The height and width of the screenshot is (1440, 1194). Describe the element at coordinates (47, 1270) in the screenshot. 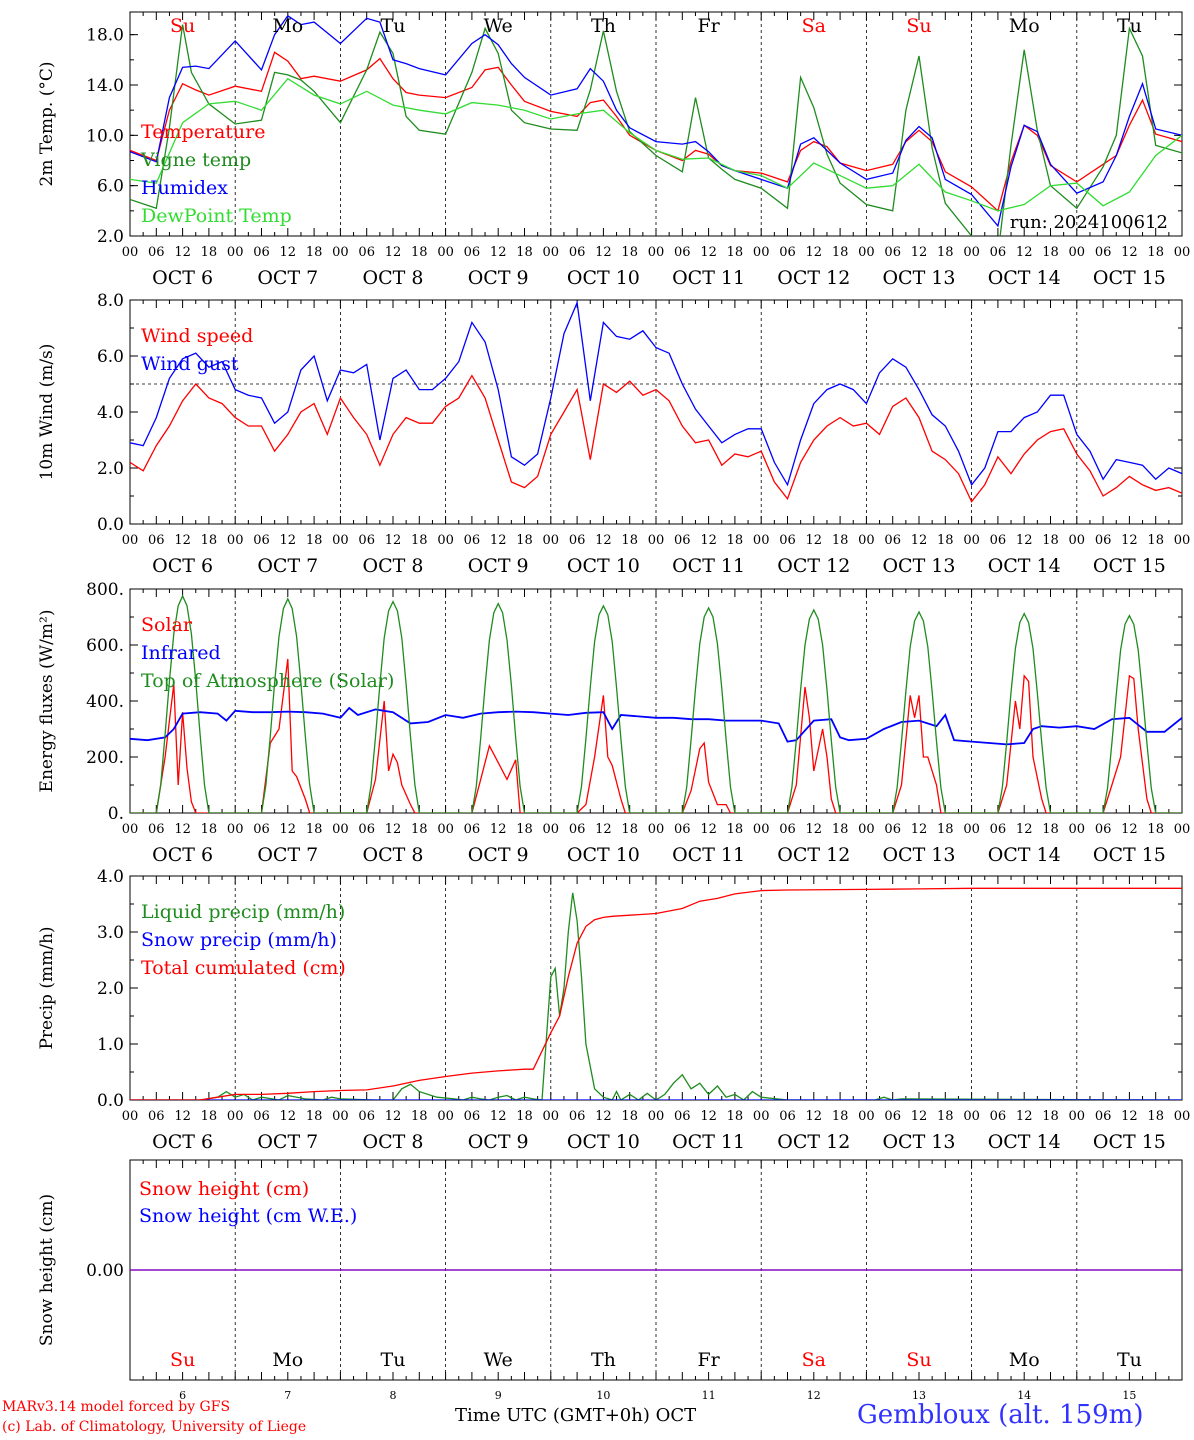

I see `y-axis-label: Snow height (cm)` at that location.